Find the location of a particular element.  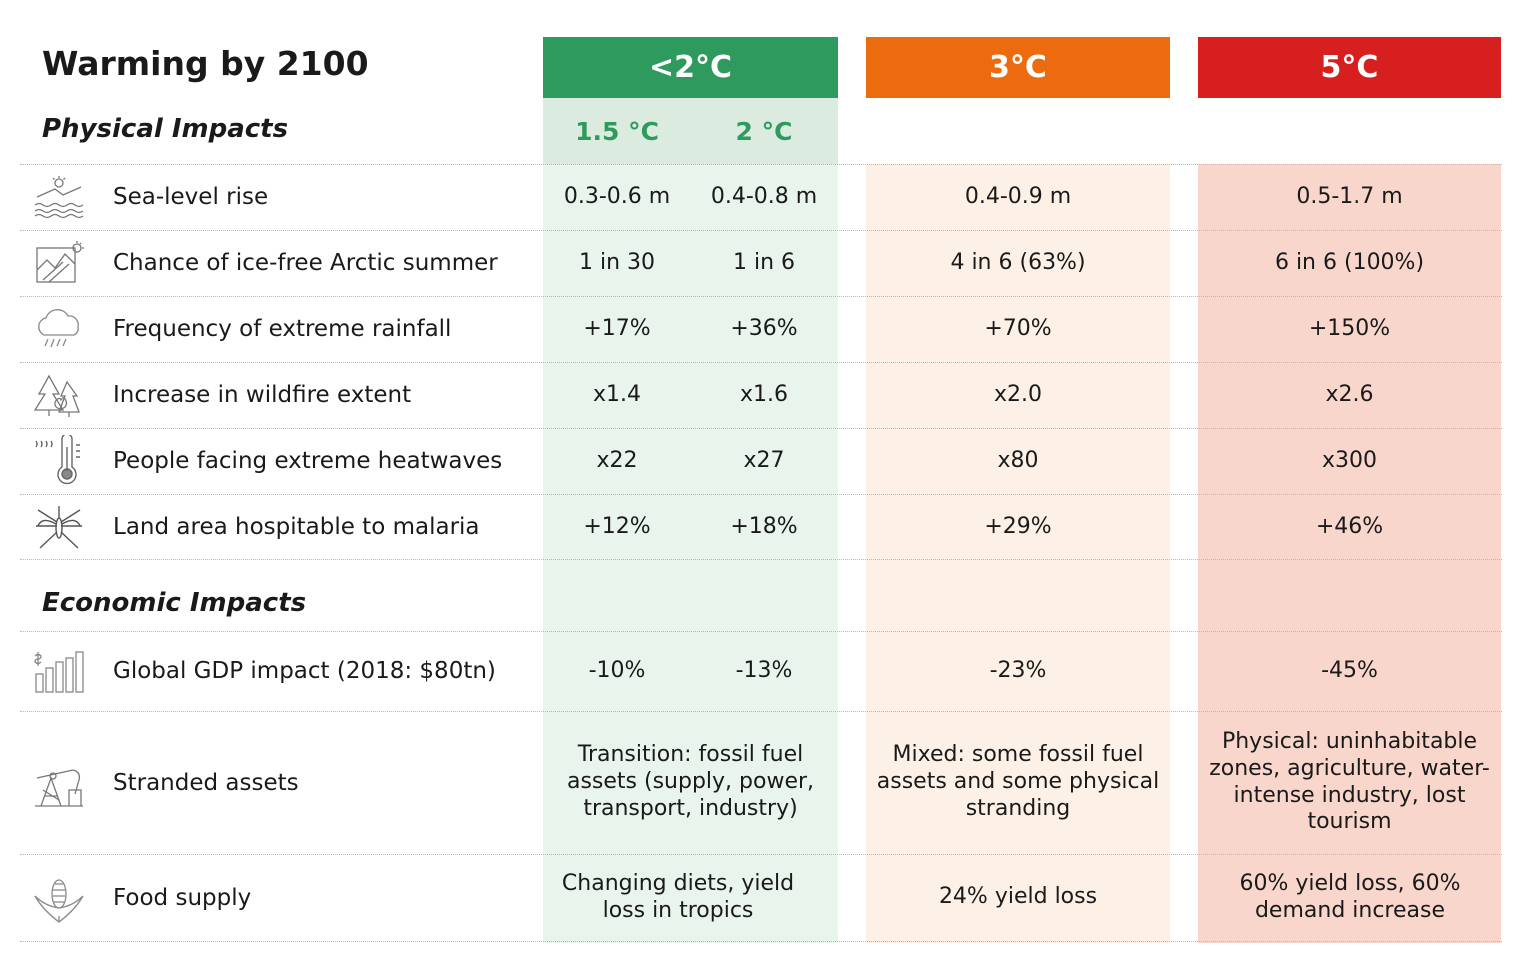

row-label-stranded-assets: Stranded assets is located at coordinates (206, 782).